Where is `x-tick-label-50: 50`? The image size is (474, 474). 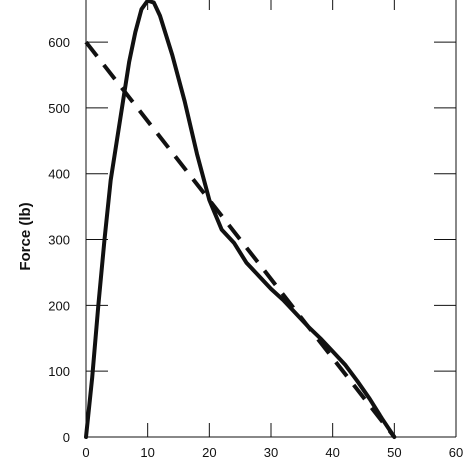 x-tick-label-50: 50 is located at coordinates (394, 452).